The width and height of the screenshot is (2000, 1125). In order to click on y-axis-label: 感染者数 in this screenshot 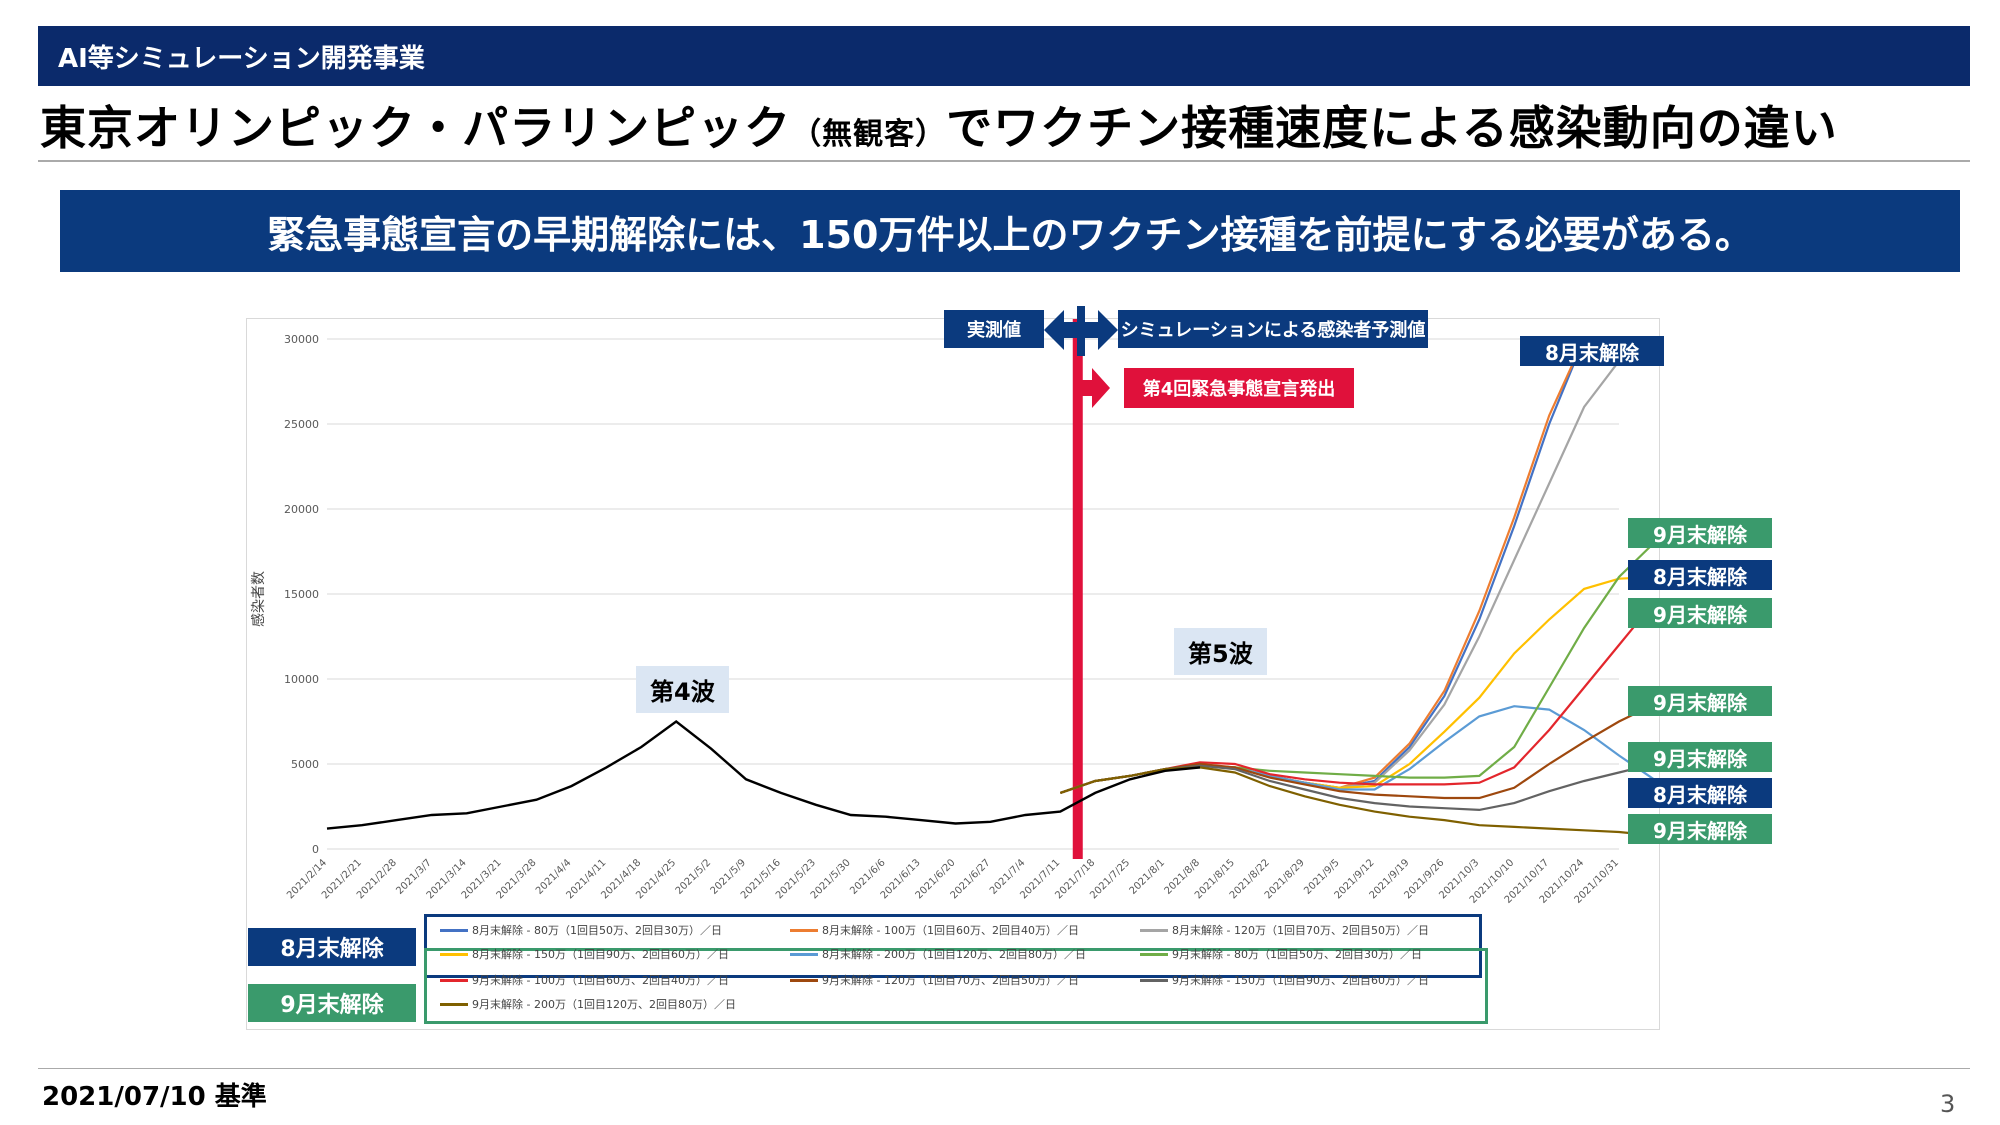, I will do `click(258, 599)`.